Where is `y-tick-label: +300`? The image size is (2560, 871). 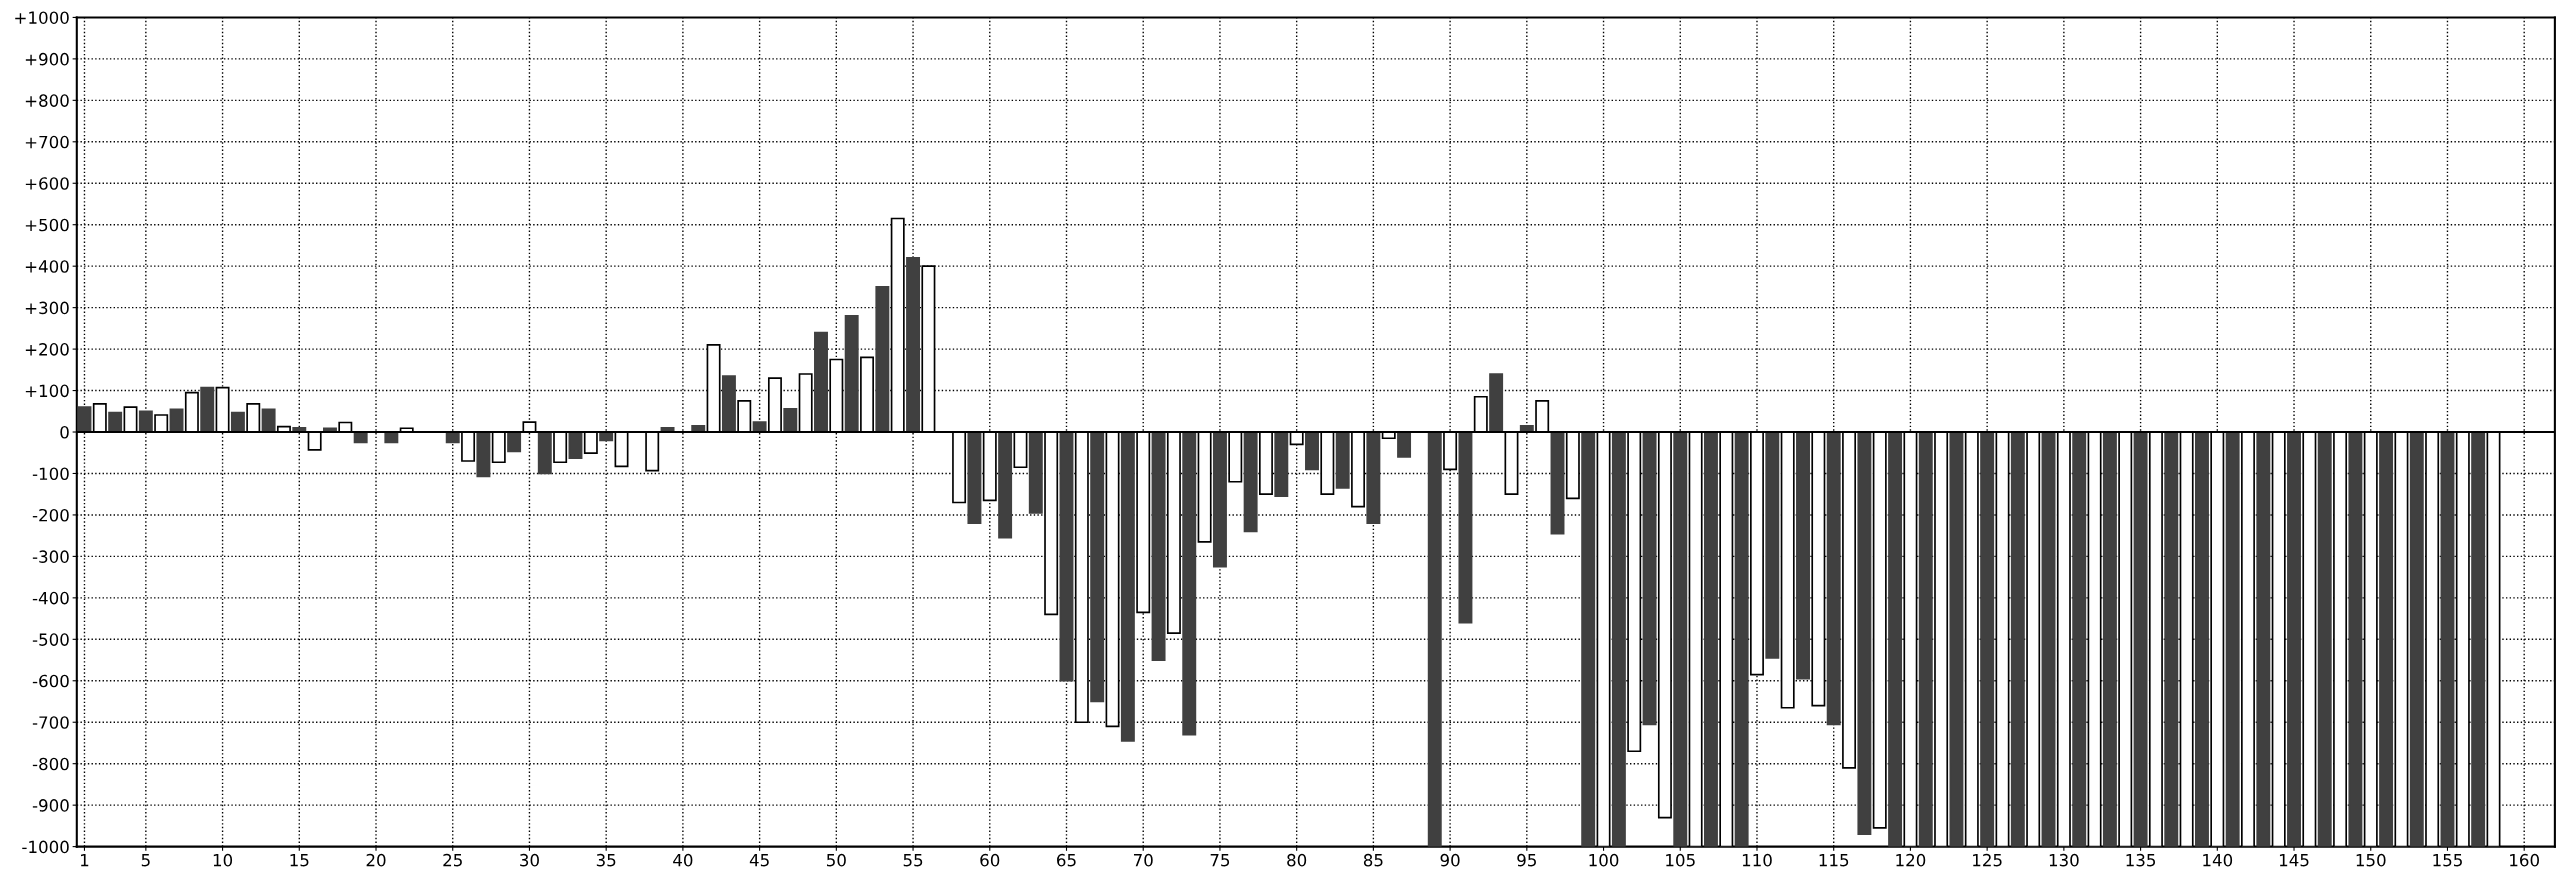 y-tick-label: +300 is located at coordinates (47, 308).